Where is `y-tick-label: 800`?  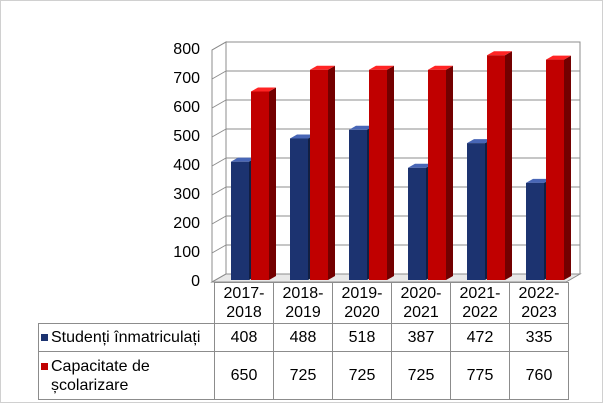
y-tick-label: 800 is located at coordinates (186, 49).